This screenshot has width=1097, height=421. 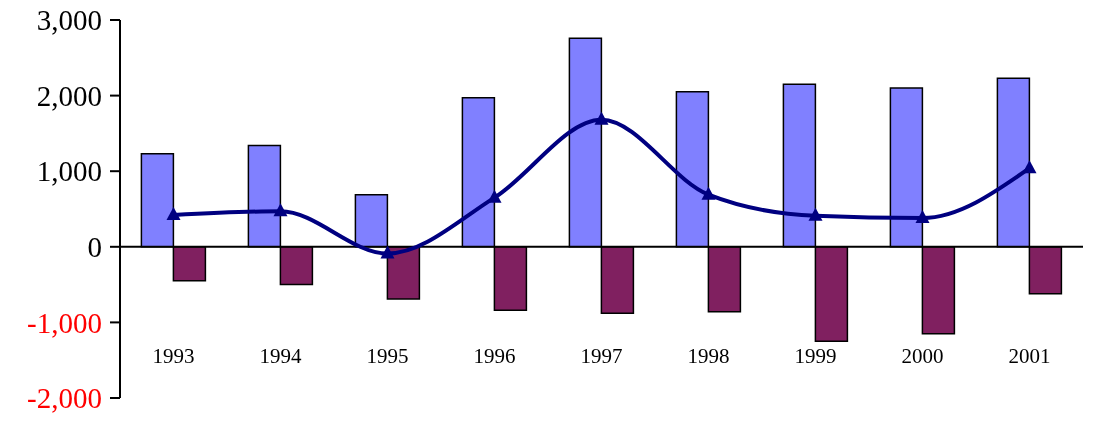 What do you see at coordinates (69, 95) in the screenshot?
I see `y-tick-label: 2,000` at bounding box center [69, 95].